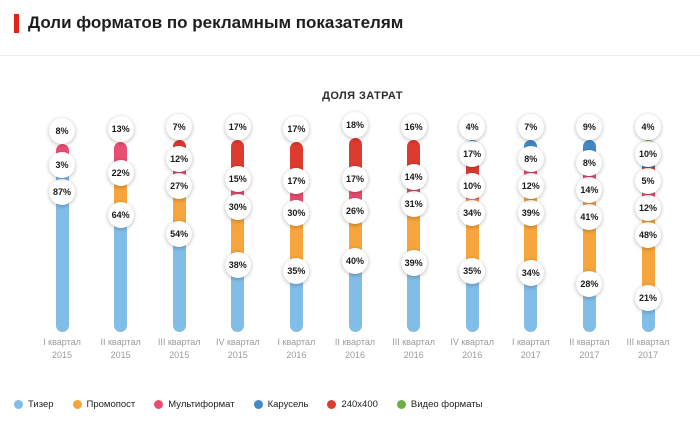  I want to click on value-bubble: 21%, so click(648, 297).